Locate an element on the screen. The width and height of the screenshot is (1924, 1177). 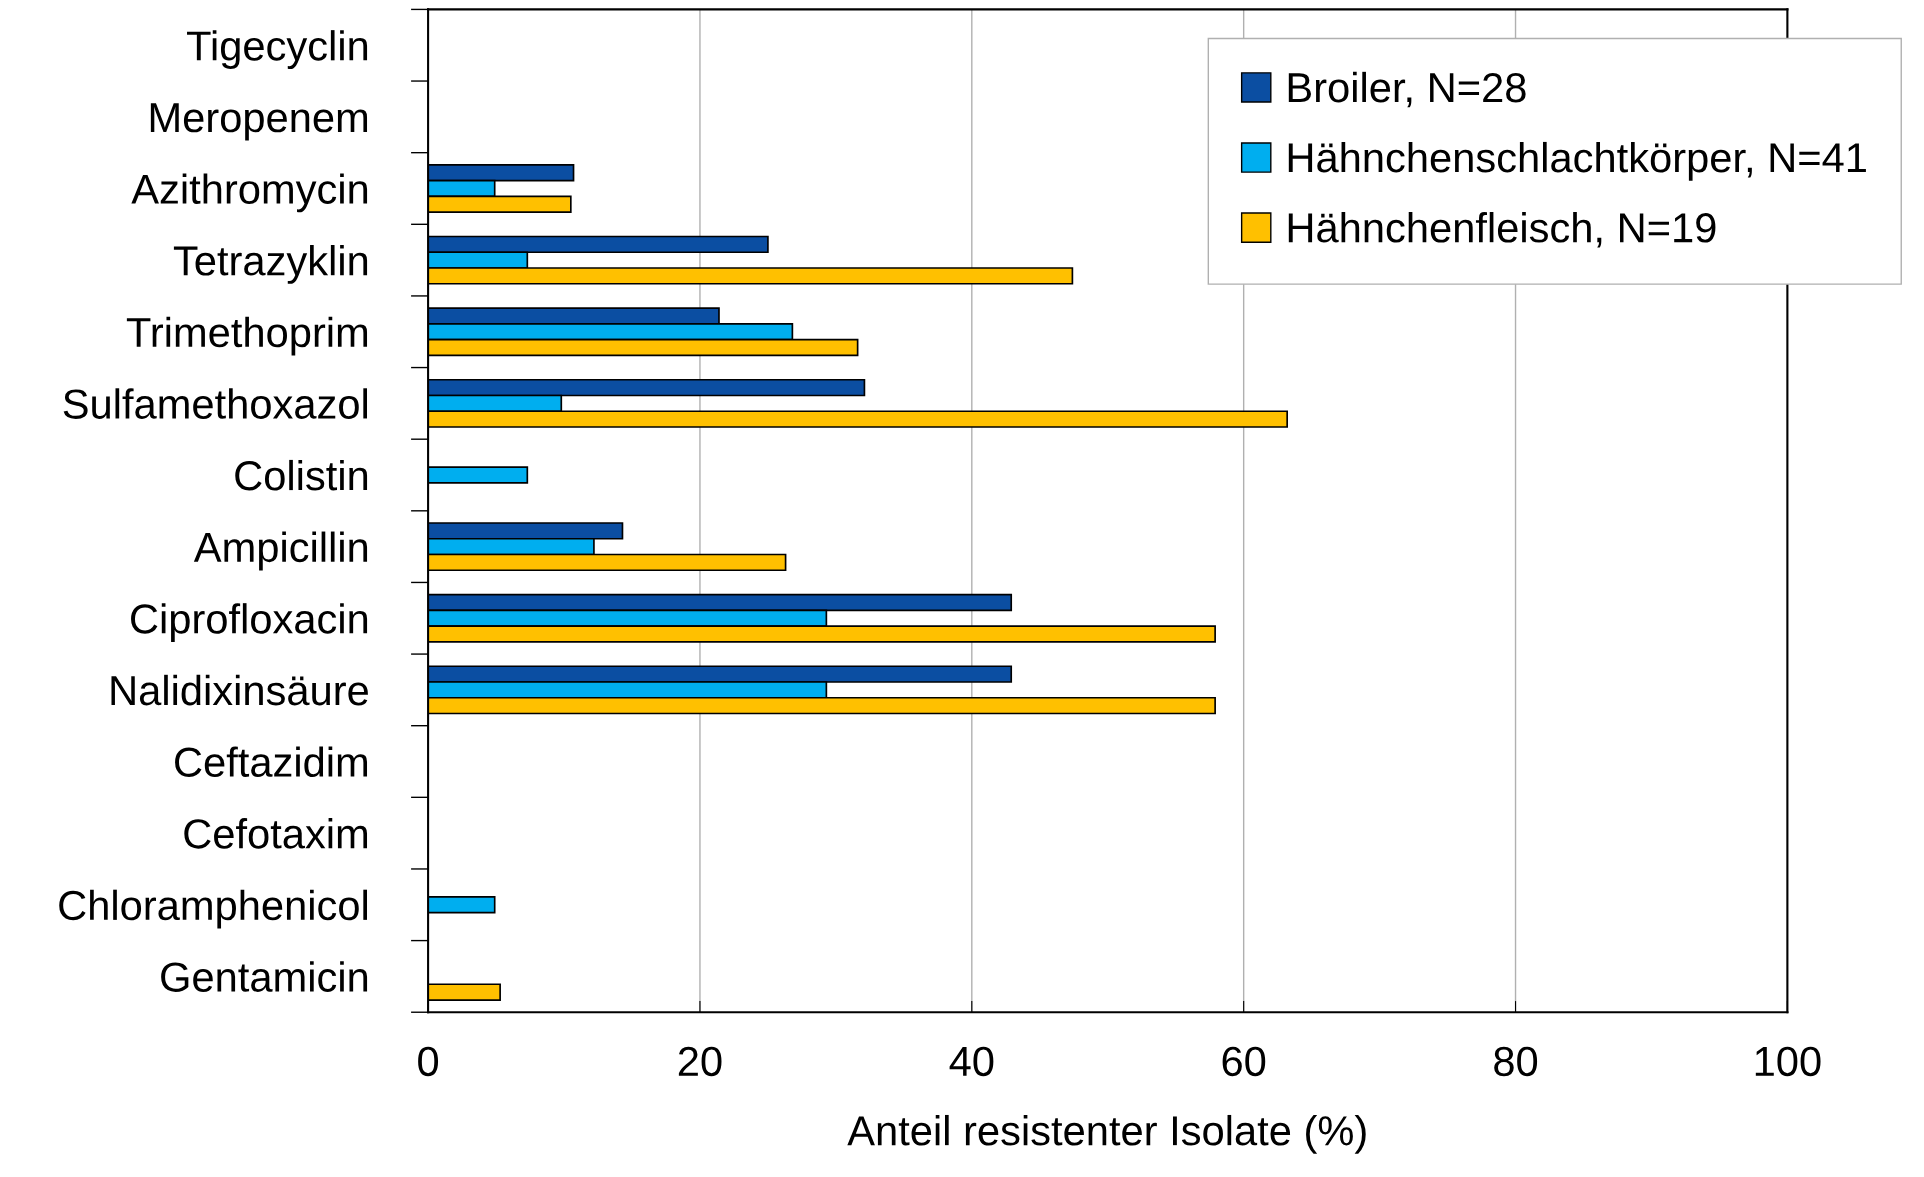
y-tick-label: Ampicillin is located at coordinates (280, 551).